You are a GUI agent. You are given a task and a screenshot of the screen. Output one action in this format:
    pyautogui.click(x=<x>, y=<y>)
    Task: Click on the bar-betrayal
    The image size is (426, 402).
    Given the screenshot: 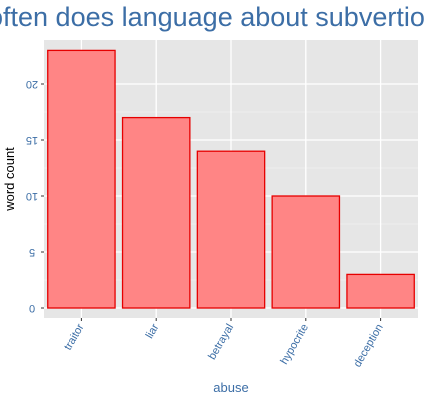 What is the action you would take?
    pyautogui.click(x=231, y=229)
    